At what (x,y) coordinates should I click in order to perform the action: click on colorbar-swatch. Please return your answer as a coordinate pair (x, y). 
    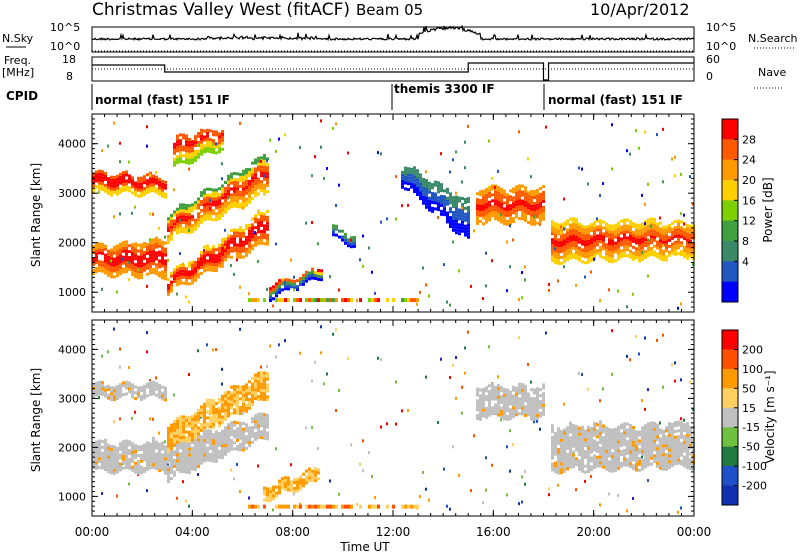
    Looking at the image, I should click on (730, 170).